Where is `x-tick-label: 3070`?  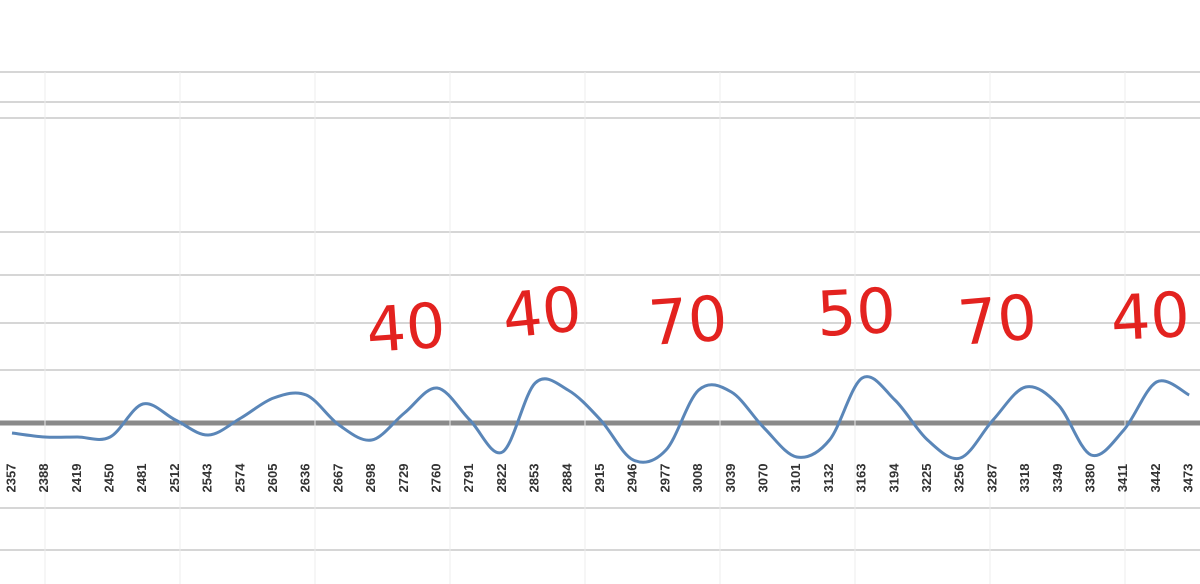 x-tick-label: 3070 is located at coordinates (763, 478).